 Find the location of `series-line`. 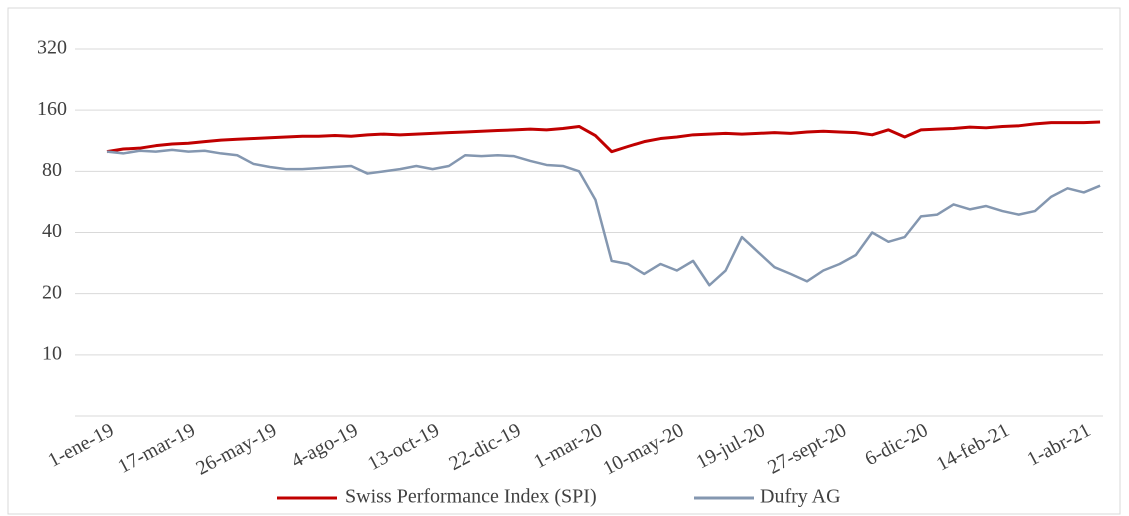

series-line is located at coordinates (603, 137).